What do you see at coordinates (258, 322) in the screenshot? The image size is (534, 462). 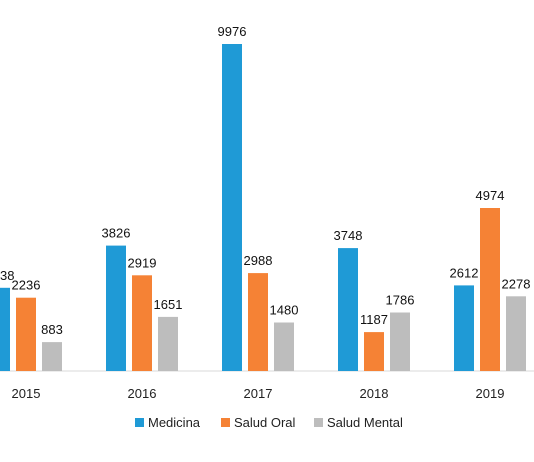 I see `bar-salud-oral-2017` at bounding box center [258, 322].